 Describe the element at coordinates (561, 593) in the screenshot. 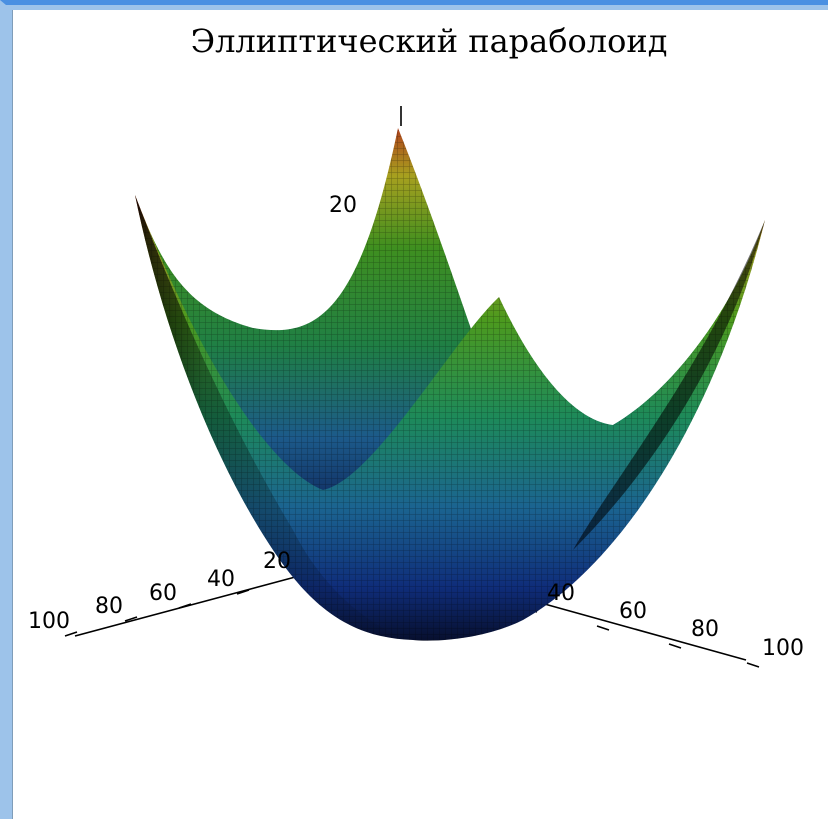

I see `y-tick-label: 40` at that location.